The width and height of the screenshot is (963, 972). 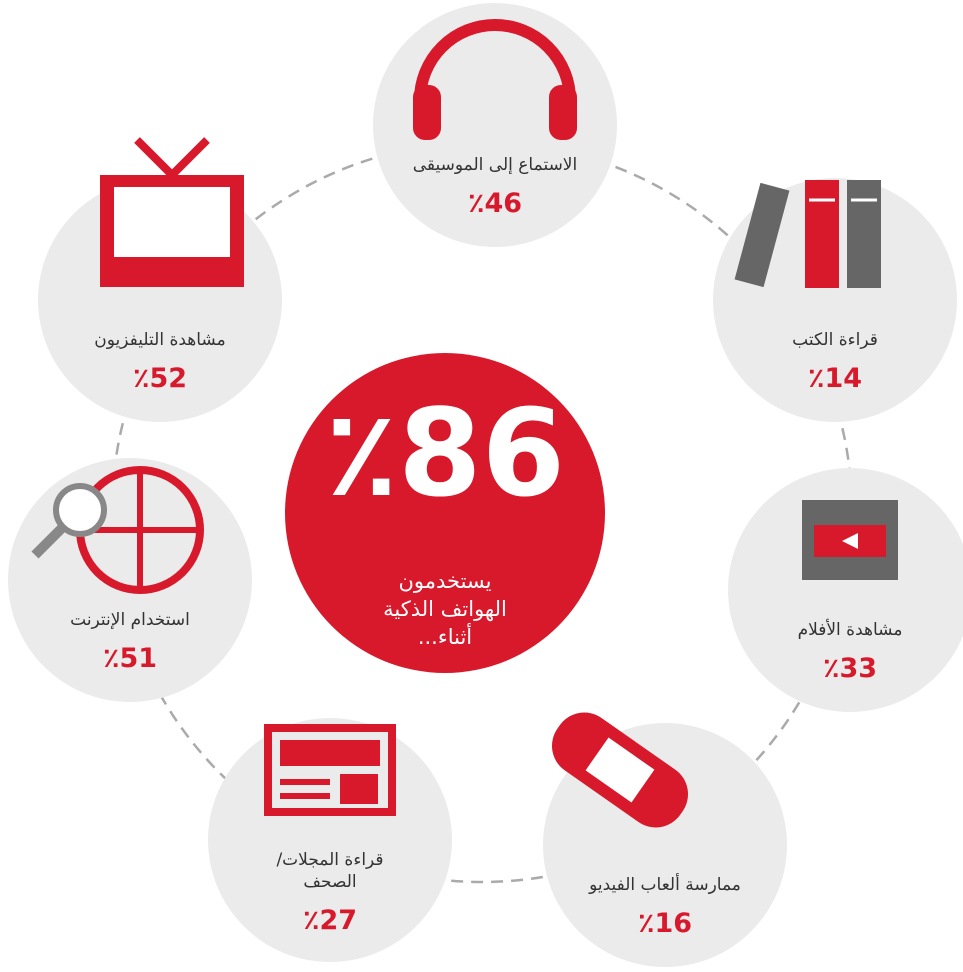 What do you see at coordinates (835, 340) in the screenshot?
I see `item-label: قراءة الكتب` at bounding box center [835, 340].